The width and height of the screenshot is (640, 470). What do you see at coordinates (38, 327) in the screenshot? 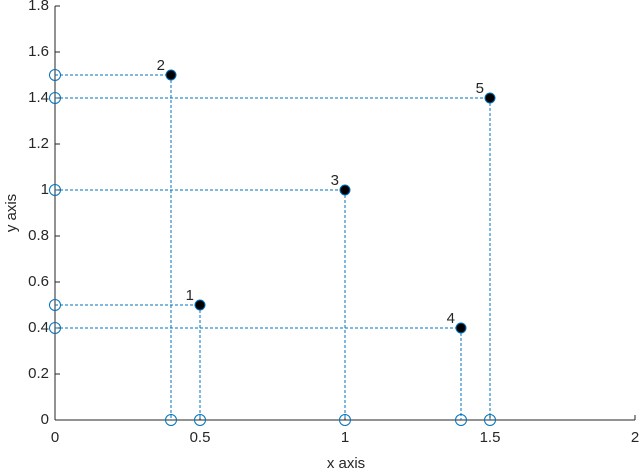
I see `y-tick-label: 0.4` at bounding box center [38, 327].